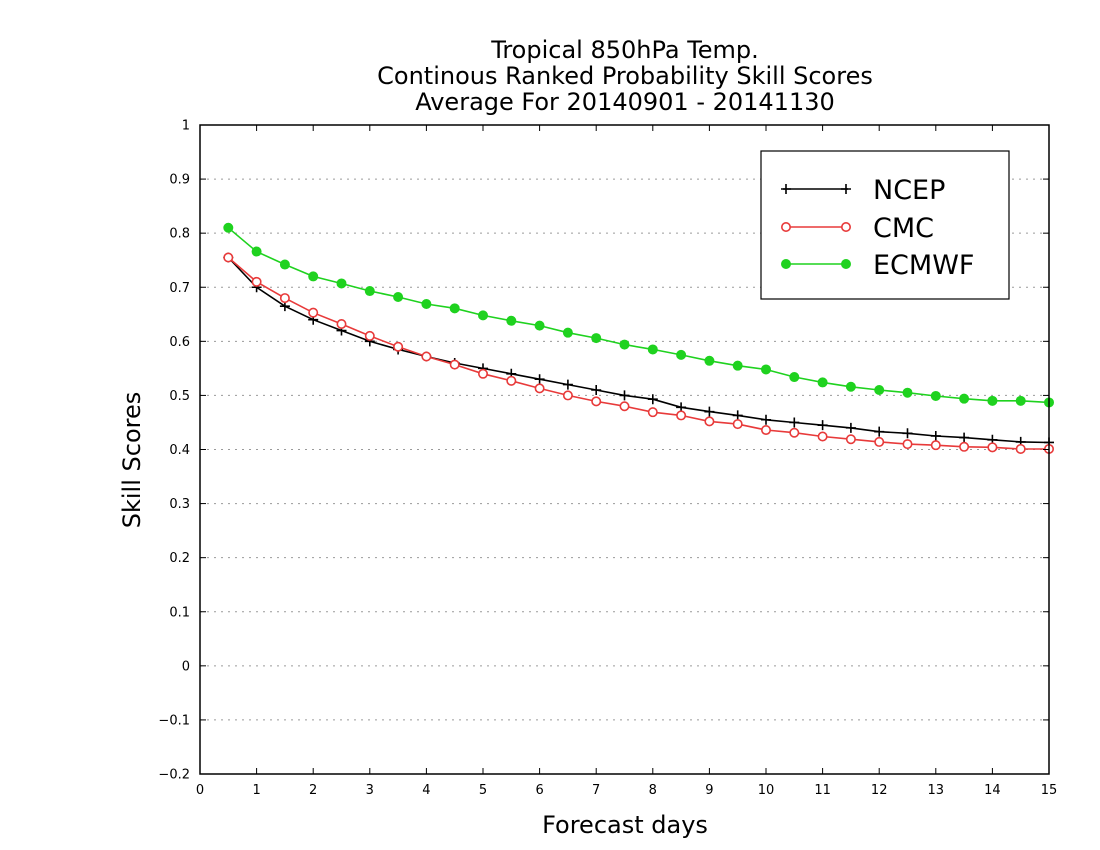  I want to click on chart-title-line-1: Tropical 850hPa Temp., so click(624, 50).